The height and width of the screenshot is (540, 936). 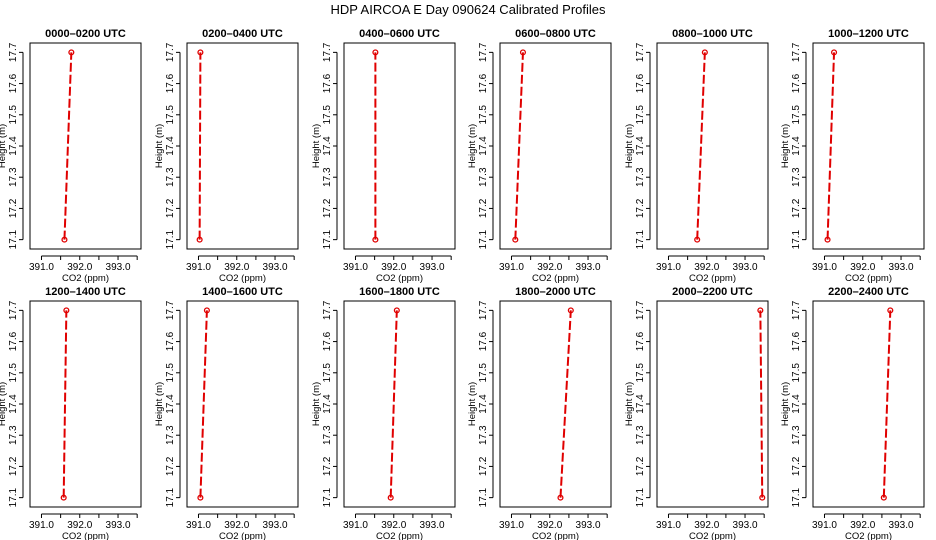 What do you see at coordinates (868, 34) in the screenshot?
I see `panel-title: 1000–1200 UTC` at bounding box center [868, 34].